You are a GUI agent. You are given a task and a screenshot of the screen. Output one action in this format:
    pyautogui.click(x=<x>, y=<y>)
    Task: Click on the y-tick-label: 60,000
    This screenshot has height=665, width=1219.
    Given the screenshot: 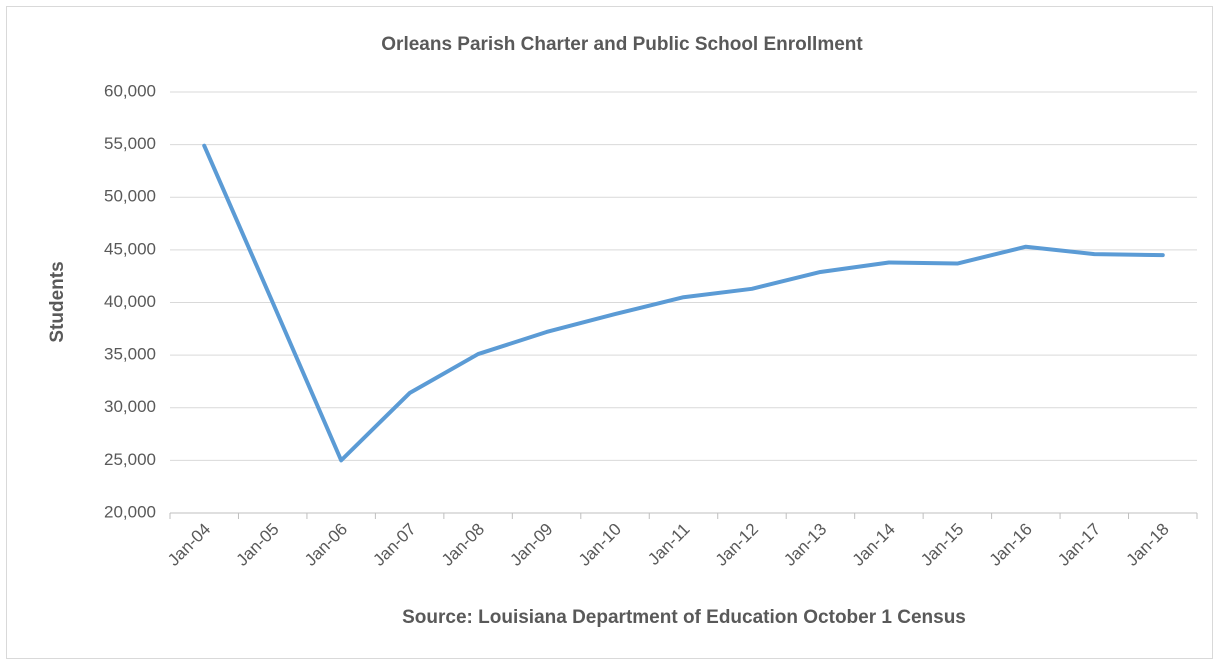 What is the action you would take?
    pyautogui.click(x=130, y=90)
    